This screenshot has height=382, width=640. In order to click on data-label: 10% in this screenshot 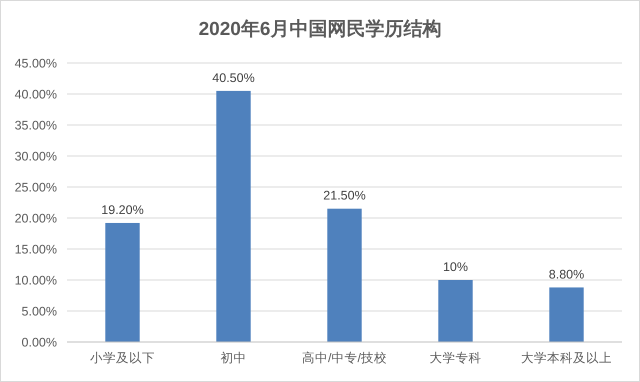, I will do `click(455, 267)`.